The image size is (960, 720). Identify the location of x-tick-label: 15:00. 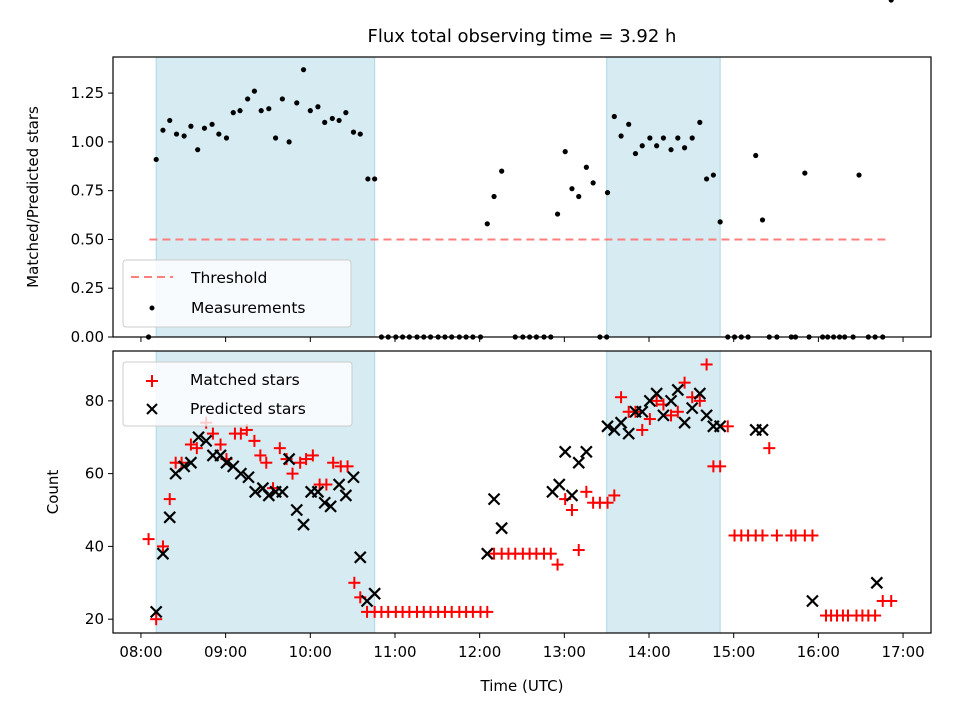
(733, 652).